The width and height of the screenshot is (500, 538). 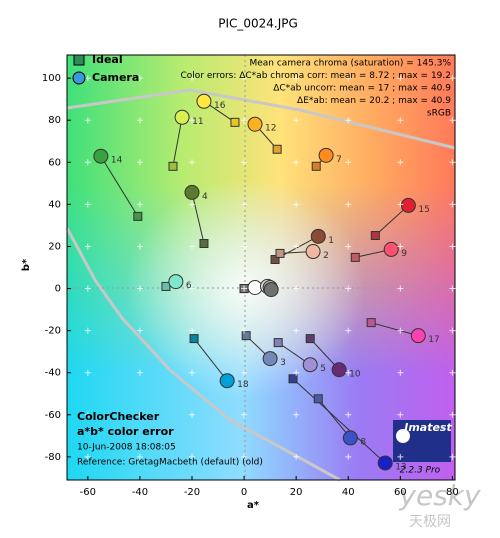 What do you see at coordinates (420, 471) in the screenshot?
I see `version: 2.2.3 Pro` at bounding box center [420, 471].